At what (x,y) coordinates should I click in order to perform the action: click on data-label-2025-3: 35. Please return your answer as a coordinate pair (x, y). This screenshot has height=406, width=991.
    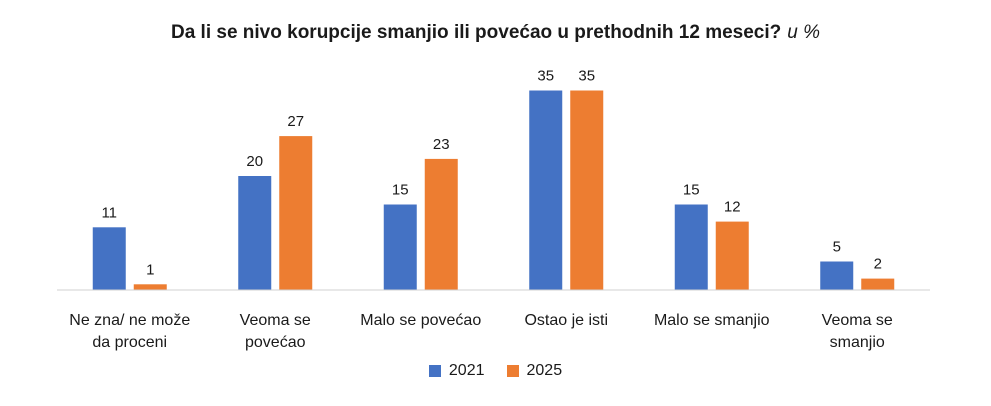
    Looking at the image, I should click on (586, 76).